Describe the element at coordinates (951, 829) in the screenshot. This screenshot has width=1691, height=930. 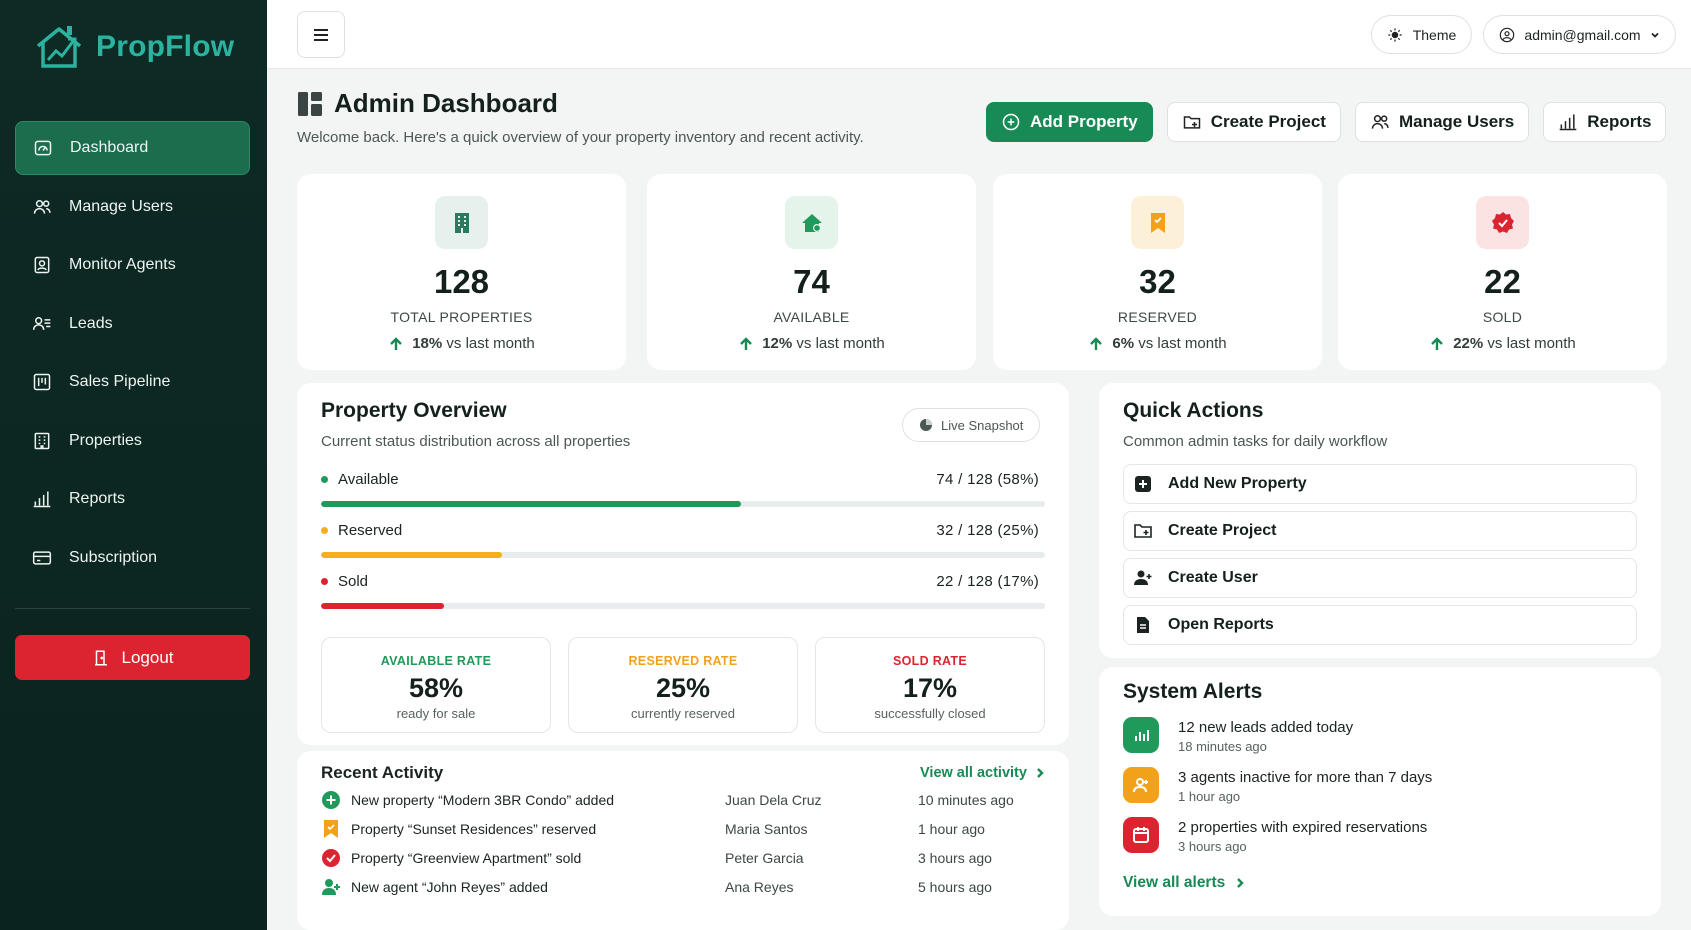
I see `activity-time: 1 hour ago` at that location.